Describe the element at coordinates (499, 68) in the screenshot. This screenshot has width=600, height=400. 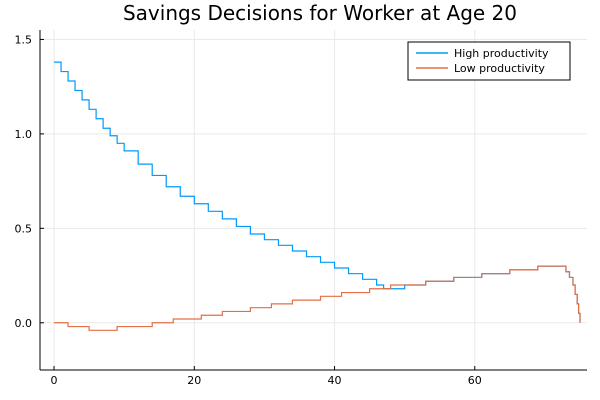
I see `legend-label: Low productivity` at that location.